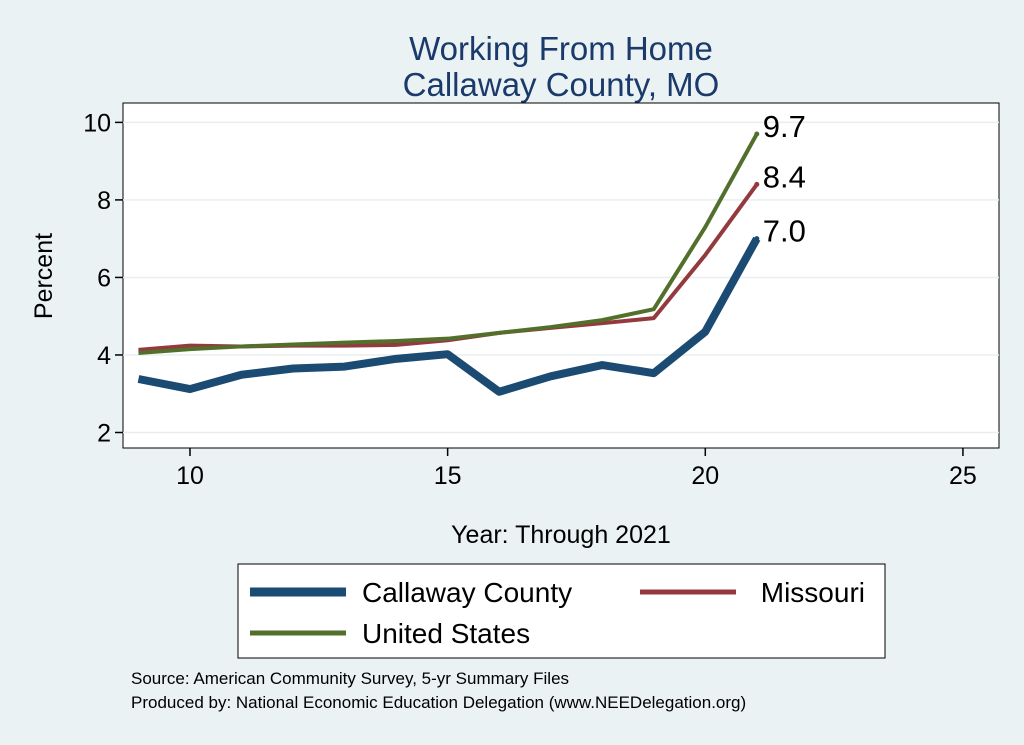 The height and width of the screenshot is (745, 1024). Describe the element at coordinates (97, 123) in the screenshot. I see `y-tick-label: 10` at that location.